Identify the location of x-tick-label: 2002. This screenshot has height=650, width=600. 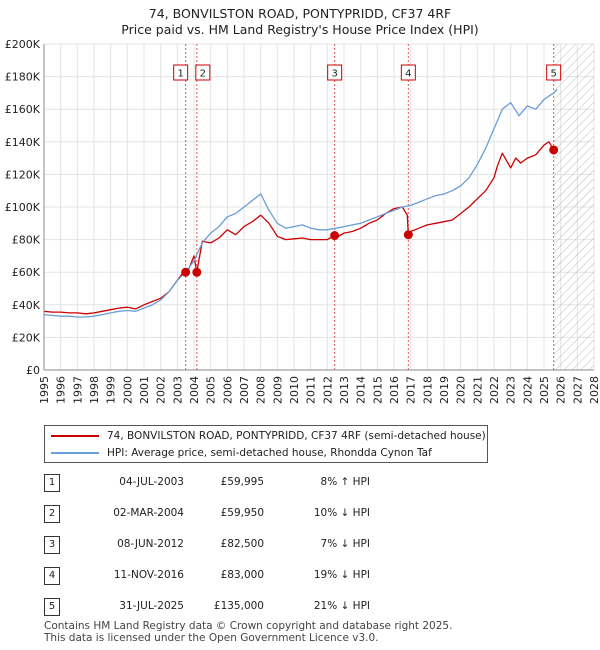
(161, 390).